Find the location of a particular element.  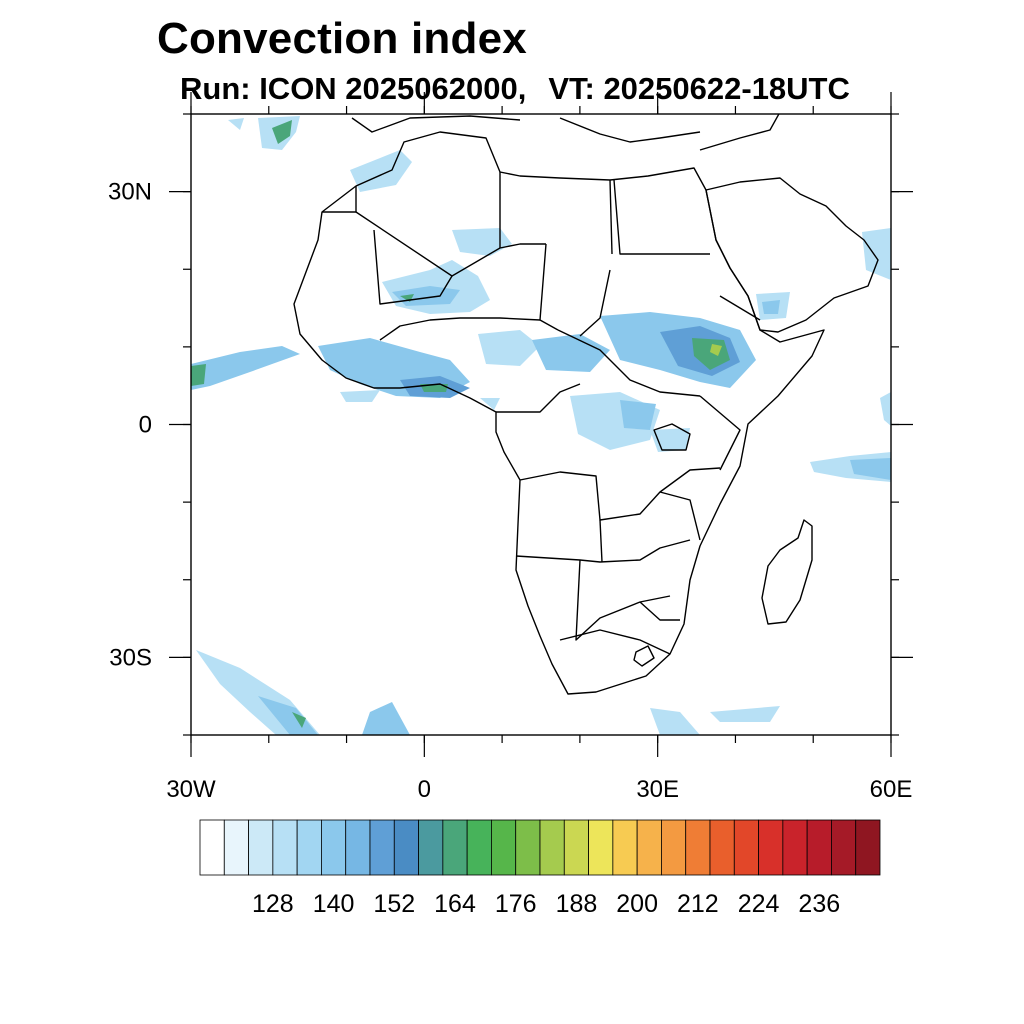

valid-time-label: VT: 20250622-18UTC is located at coordinates (699, 88).